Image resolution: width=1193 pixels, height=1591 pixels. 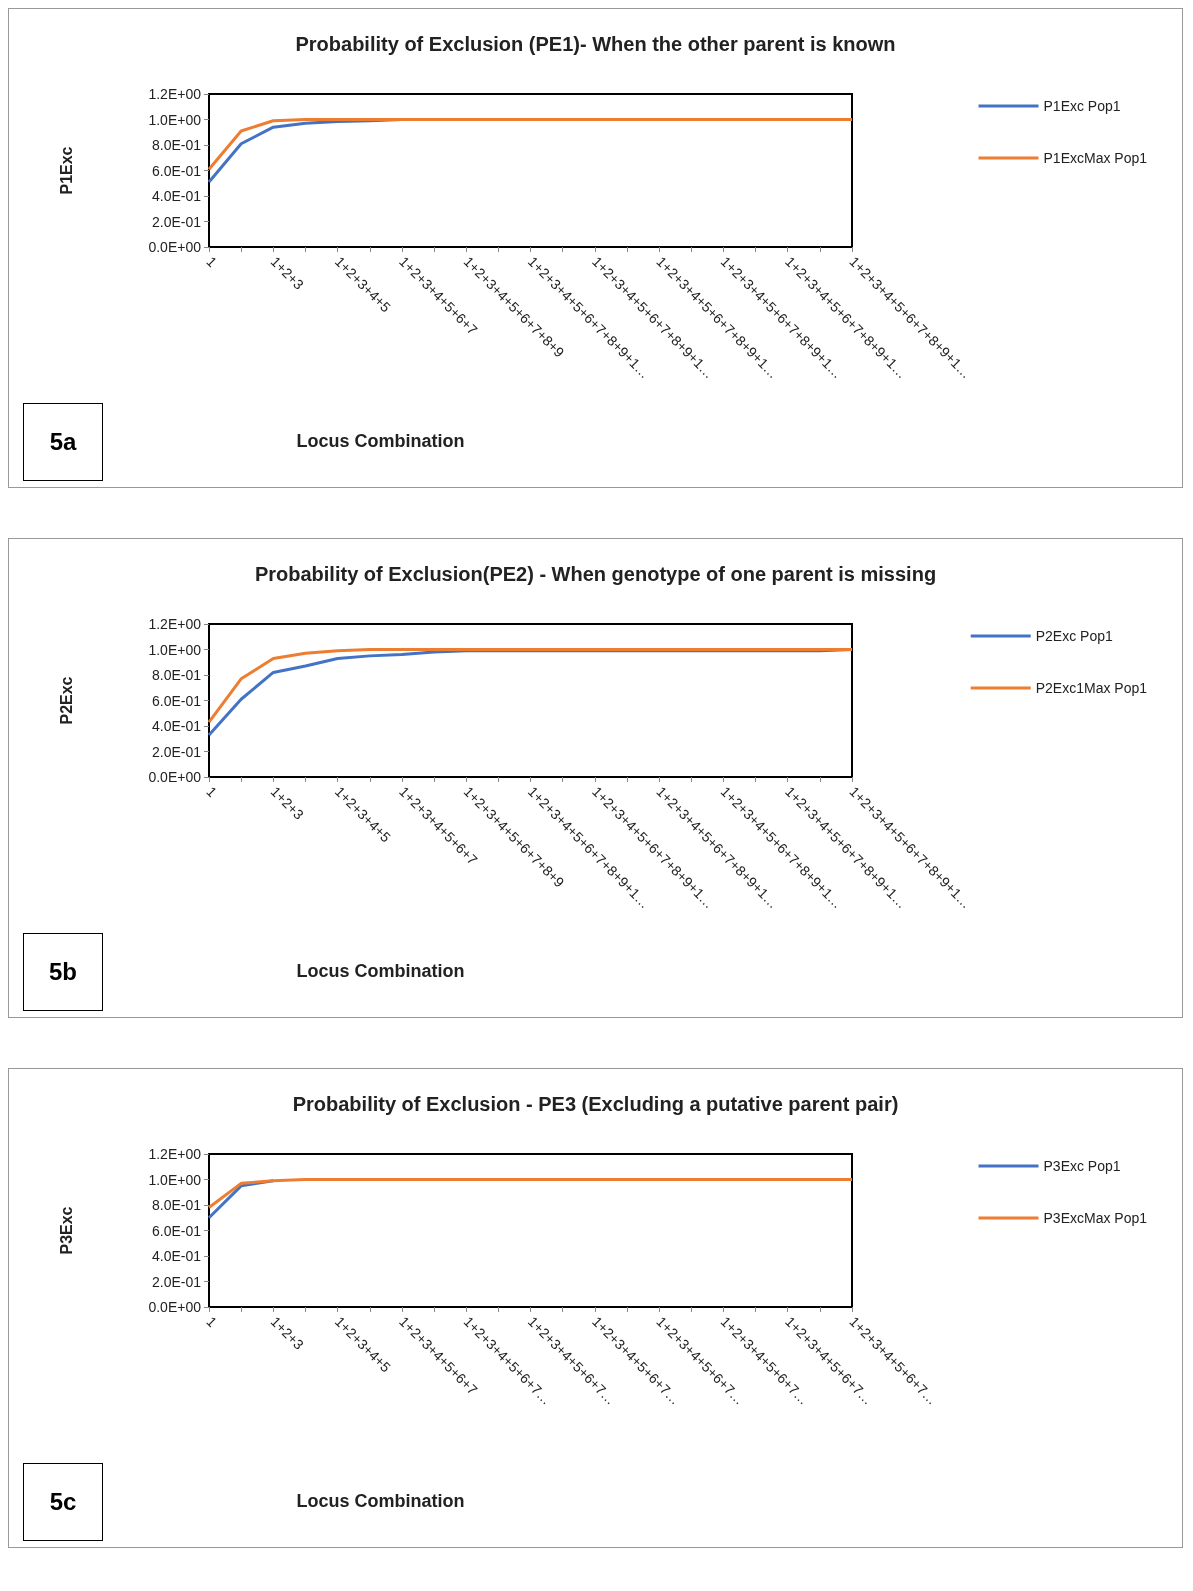 I want to click on y-axis-title: P3Exc, so click(x=66, y=1230).